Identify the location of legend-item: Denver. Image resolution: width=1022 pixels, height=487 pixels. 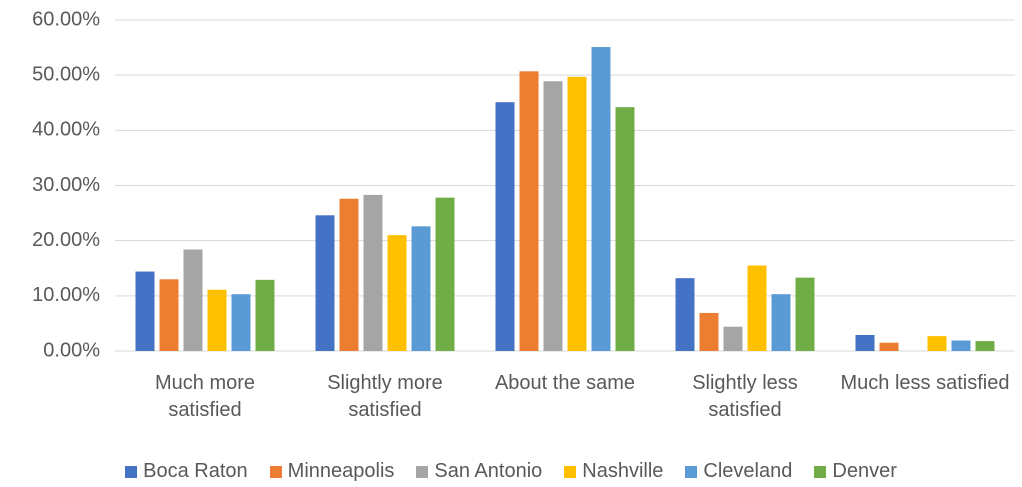
(855, 471).